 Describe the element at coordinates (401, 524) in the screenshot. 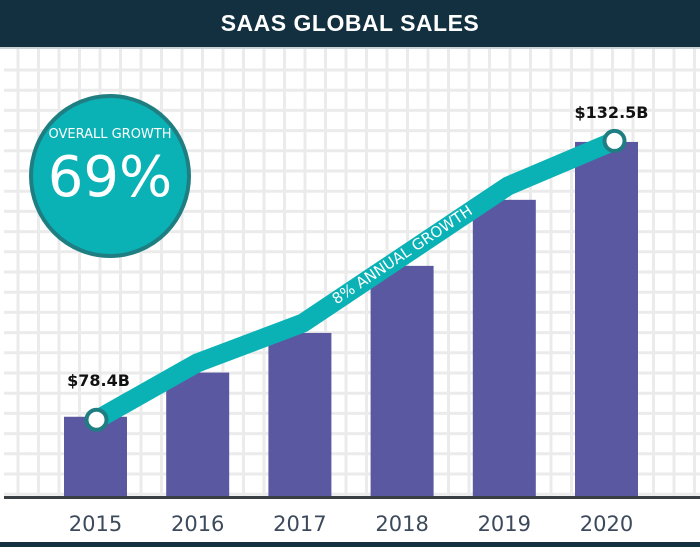

I see `x-tick-2018: 2018` at that location.